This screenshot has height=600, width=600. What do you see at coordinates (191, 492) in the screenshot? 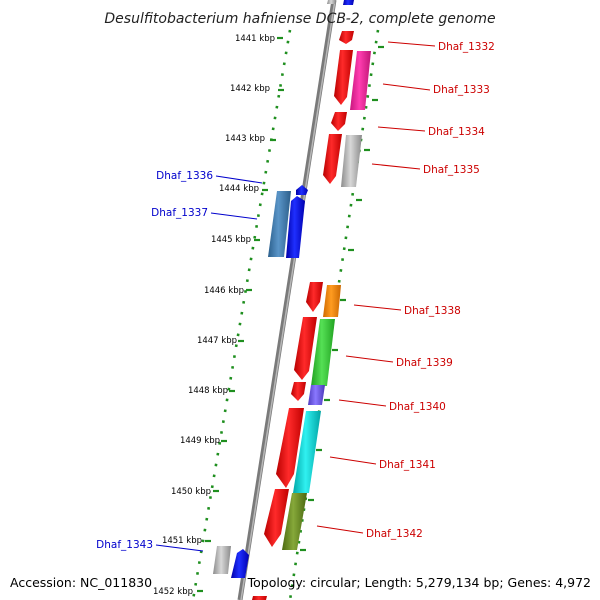
I see `scale-tick-label: 1450 kbp` at bounding box center [191, 492].